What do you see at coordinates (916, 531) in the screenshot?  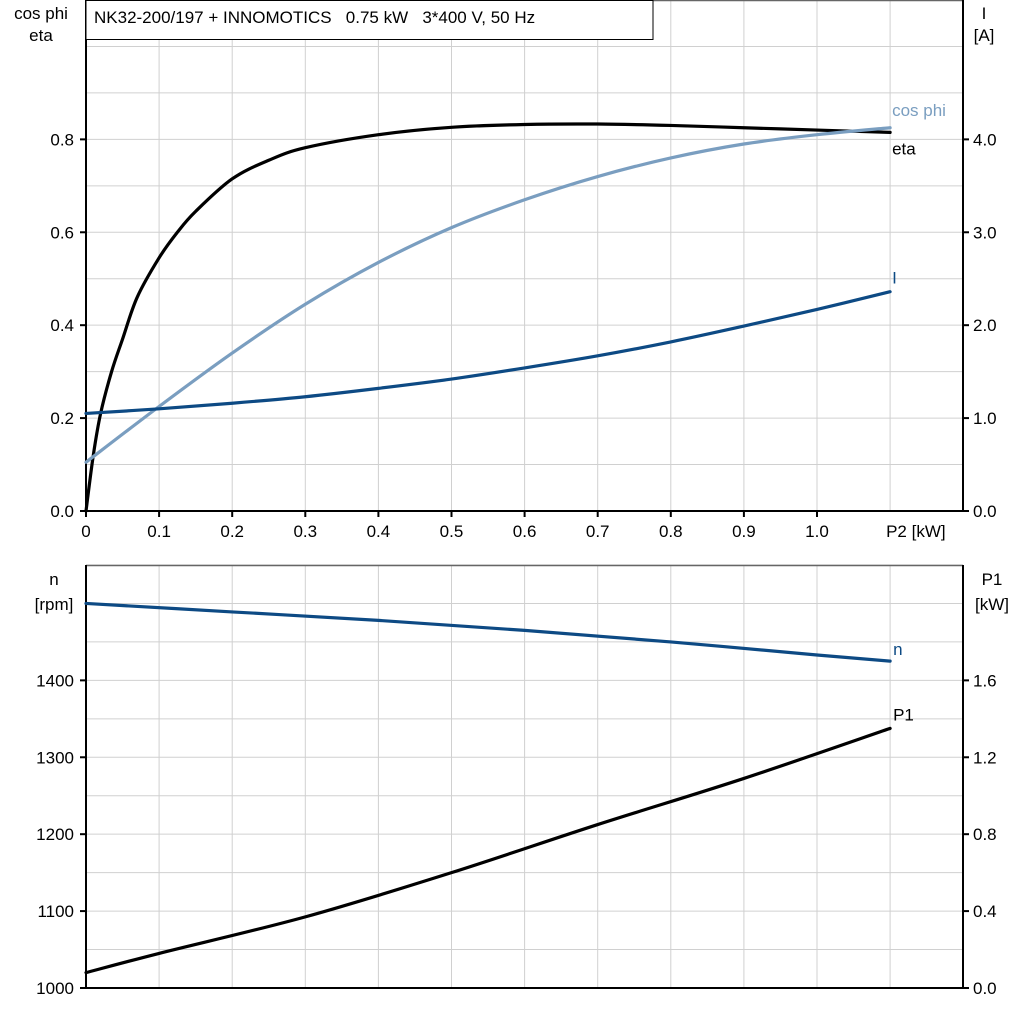 I see `x-axis-title: P2 [kW]` at bounding box center [916, 531].